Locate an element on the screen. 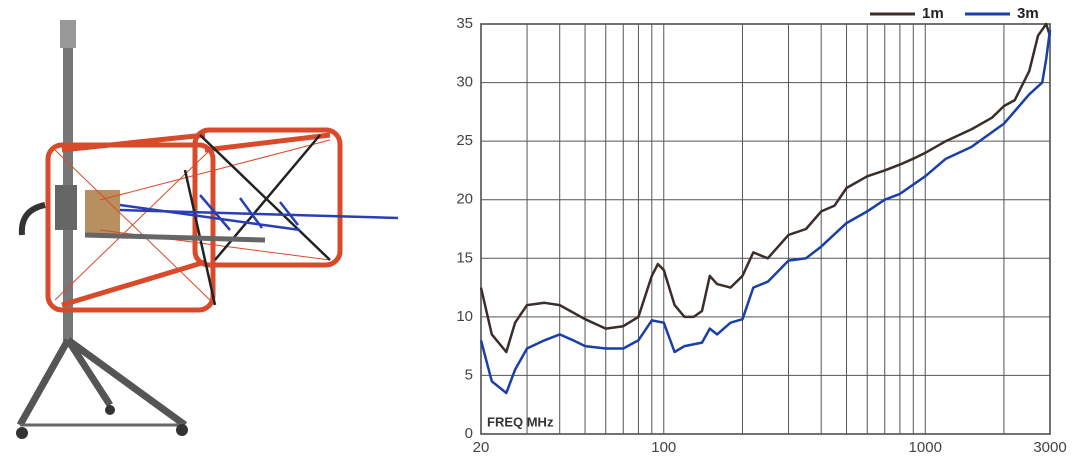 This screenshot has height=461, width=1074. x-tick-label: 3000 is located at coordinates (1049, 447).